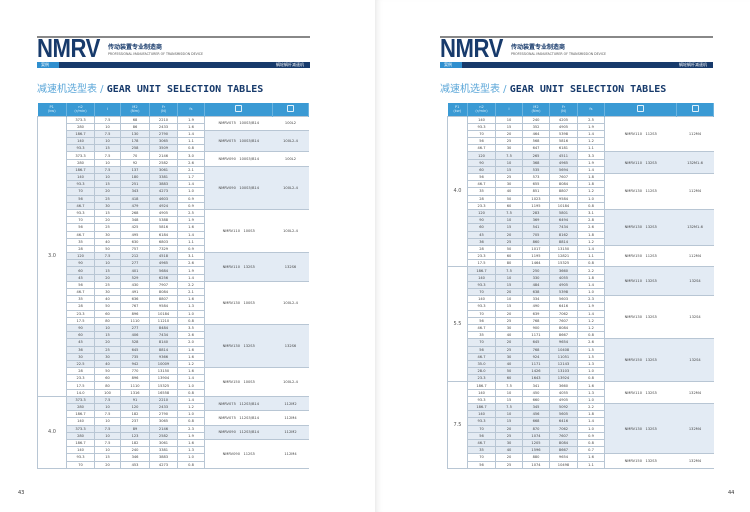 This screenshot has height=512, width=750. I want to click on value-cell: 17.5, so click(481, 263).